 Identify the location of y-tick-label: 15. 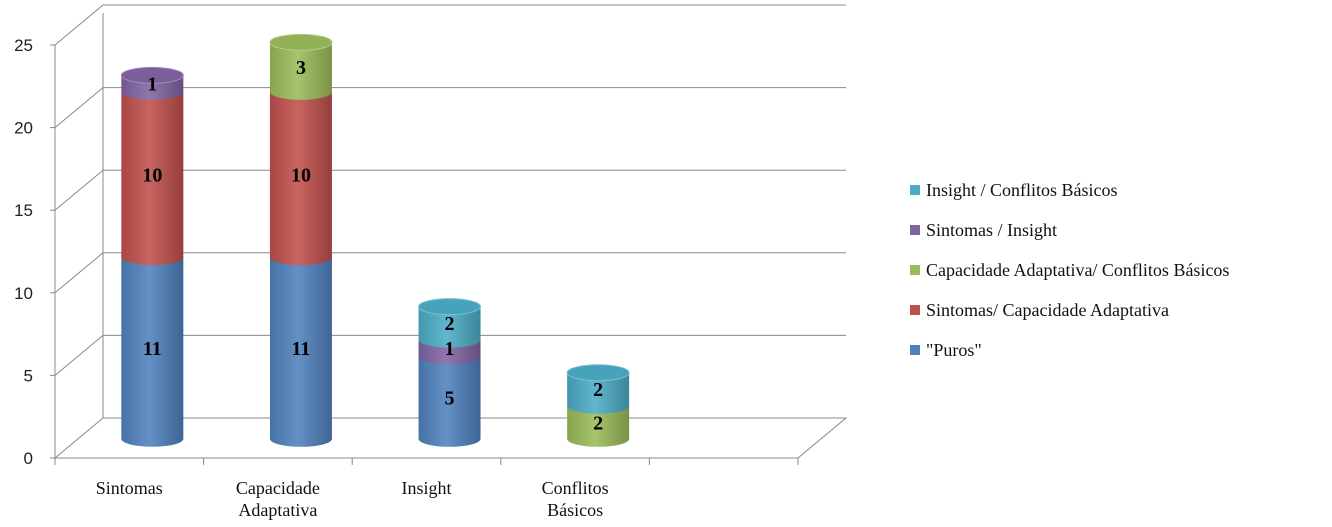
(23, 210).